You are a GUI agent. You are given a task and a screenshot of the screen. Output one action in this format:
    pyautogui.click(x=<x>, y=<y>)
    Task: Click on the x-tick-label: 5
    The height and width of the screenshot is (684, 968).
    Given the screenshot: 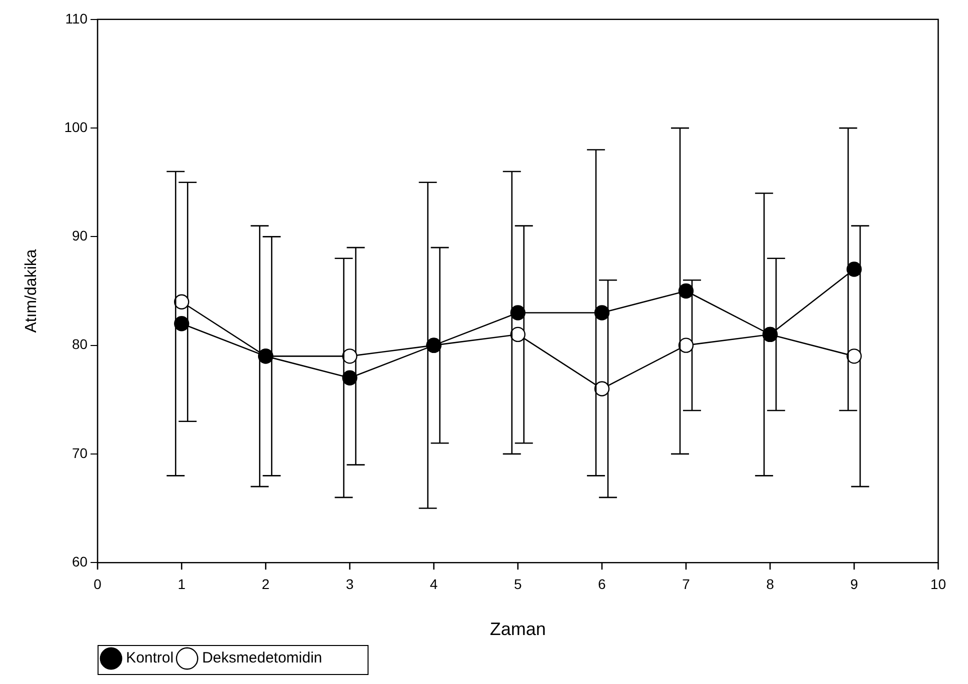 What is the action you would take?
    pyautogui.click(x=518, y=584)
    